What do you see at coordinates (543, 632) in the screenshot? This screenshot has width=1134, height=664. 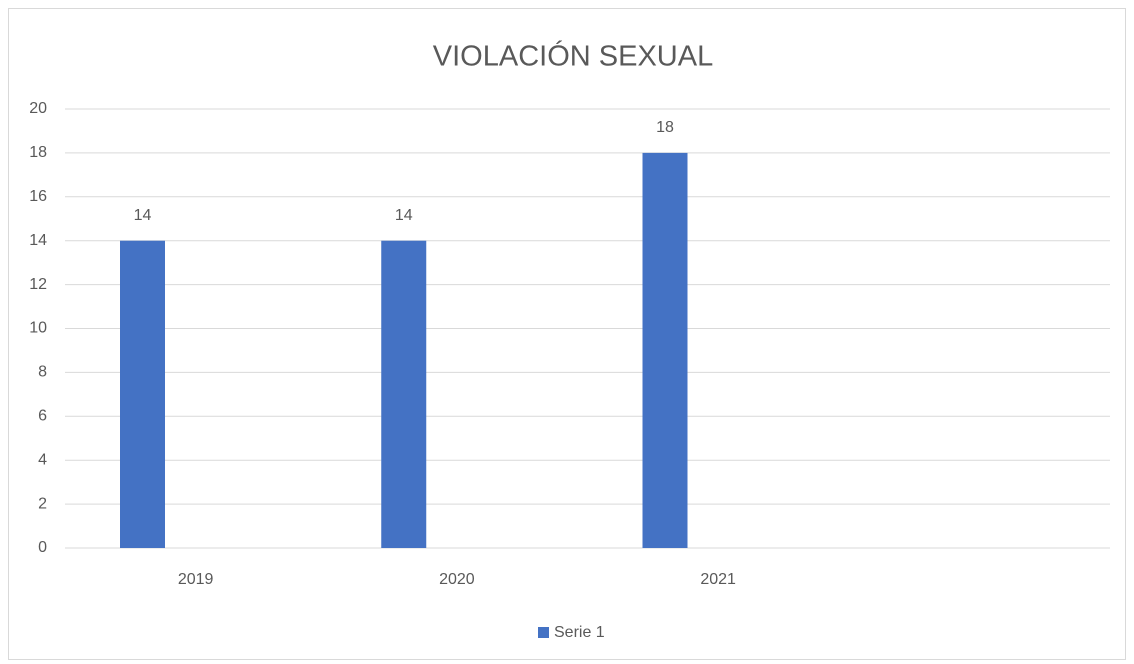 I see `legend-swatch` at bounding box center [543, 632].